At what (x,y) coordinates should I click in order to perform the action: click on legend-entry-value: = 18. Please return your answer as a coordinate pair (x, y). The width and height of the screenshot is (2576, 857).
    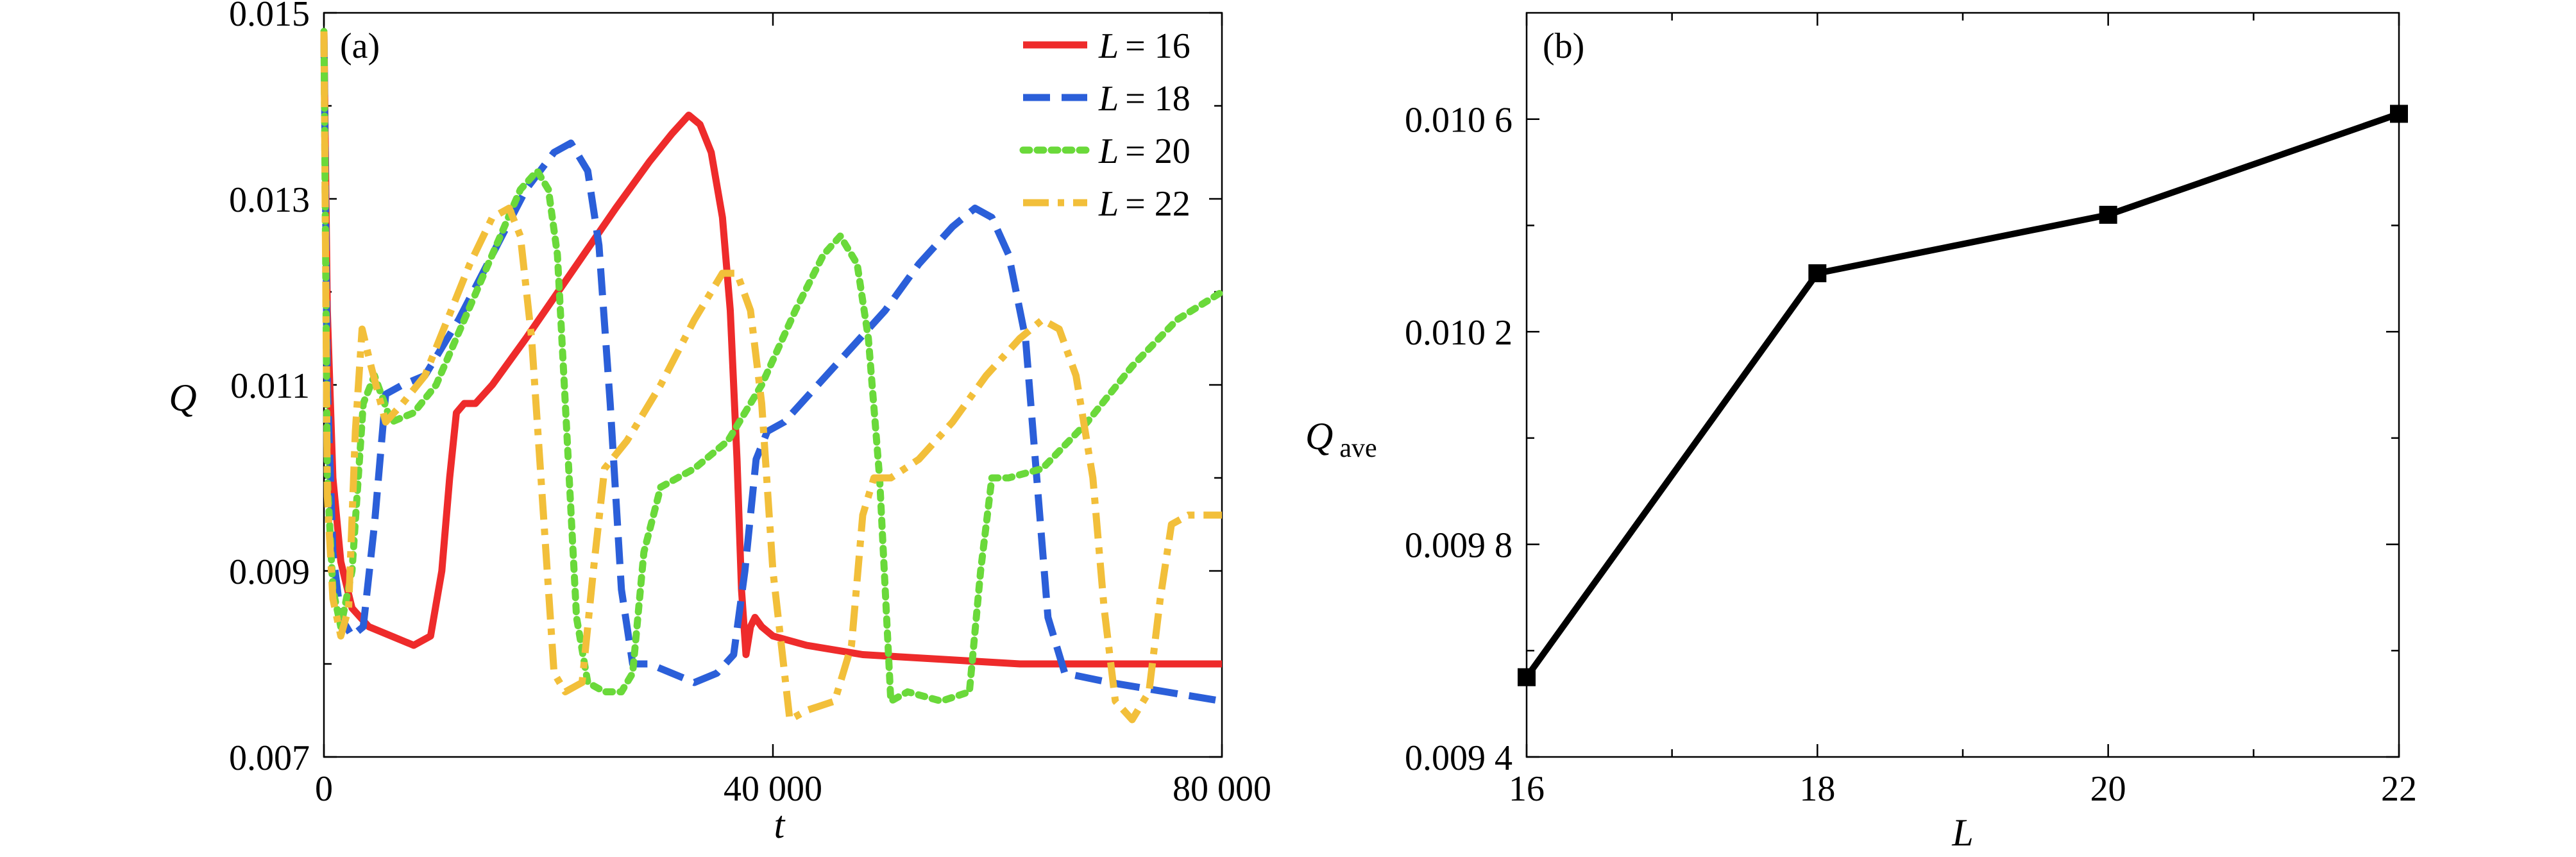
    Looking at the image, I should click on (1158, 99).